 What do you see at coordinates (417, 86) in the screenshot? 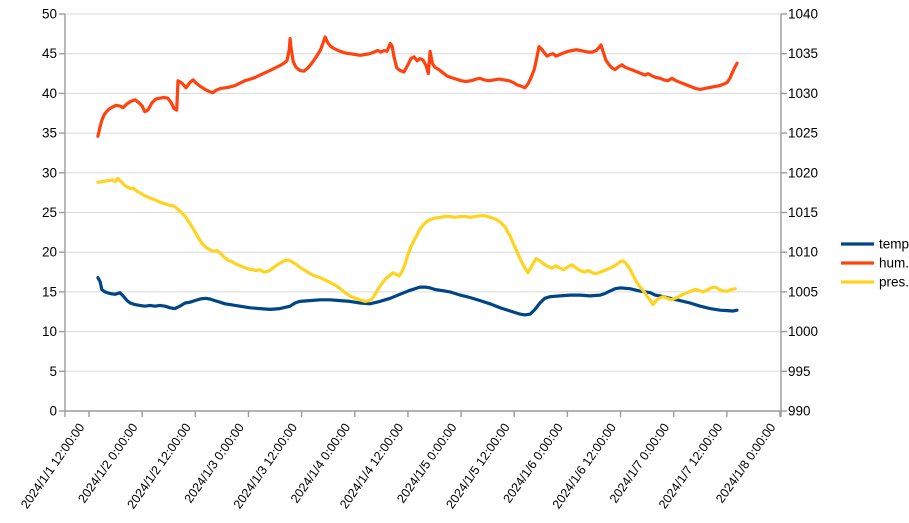
I see `hum-series-line` at bounding box center [417, 86].